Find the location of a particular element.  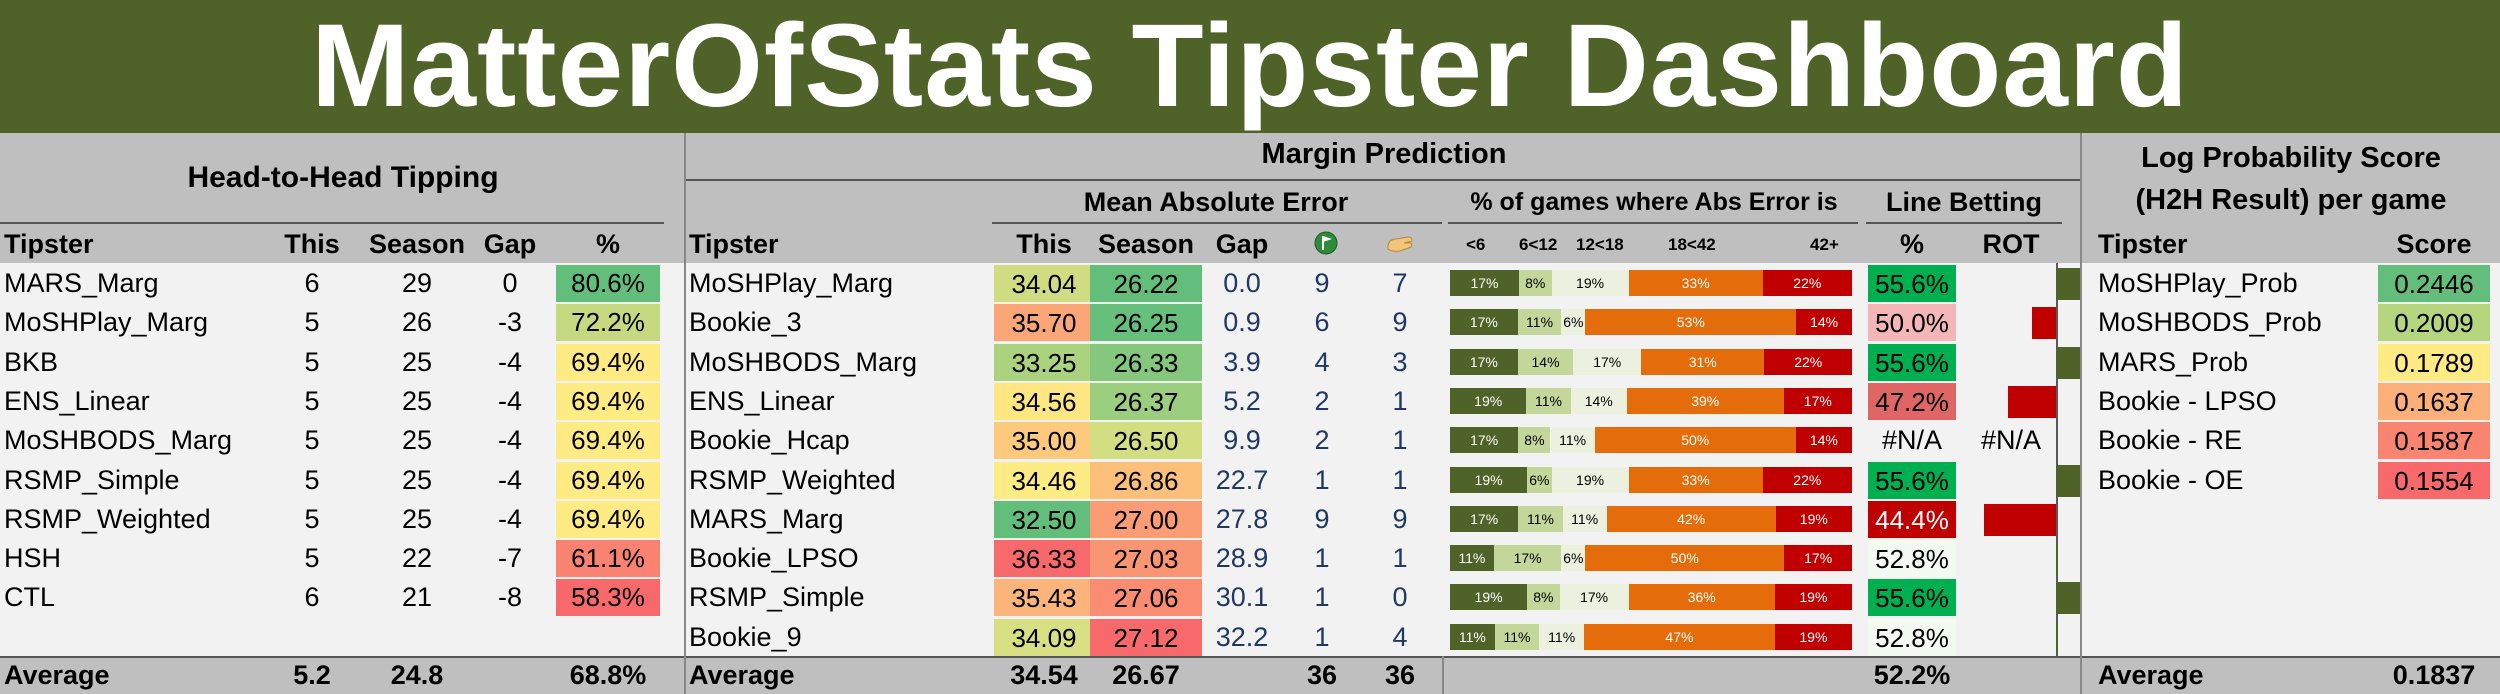

gap-value: 9.9 is located at coordinates (1242, 440).